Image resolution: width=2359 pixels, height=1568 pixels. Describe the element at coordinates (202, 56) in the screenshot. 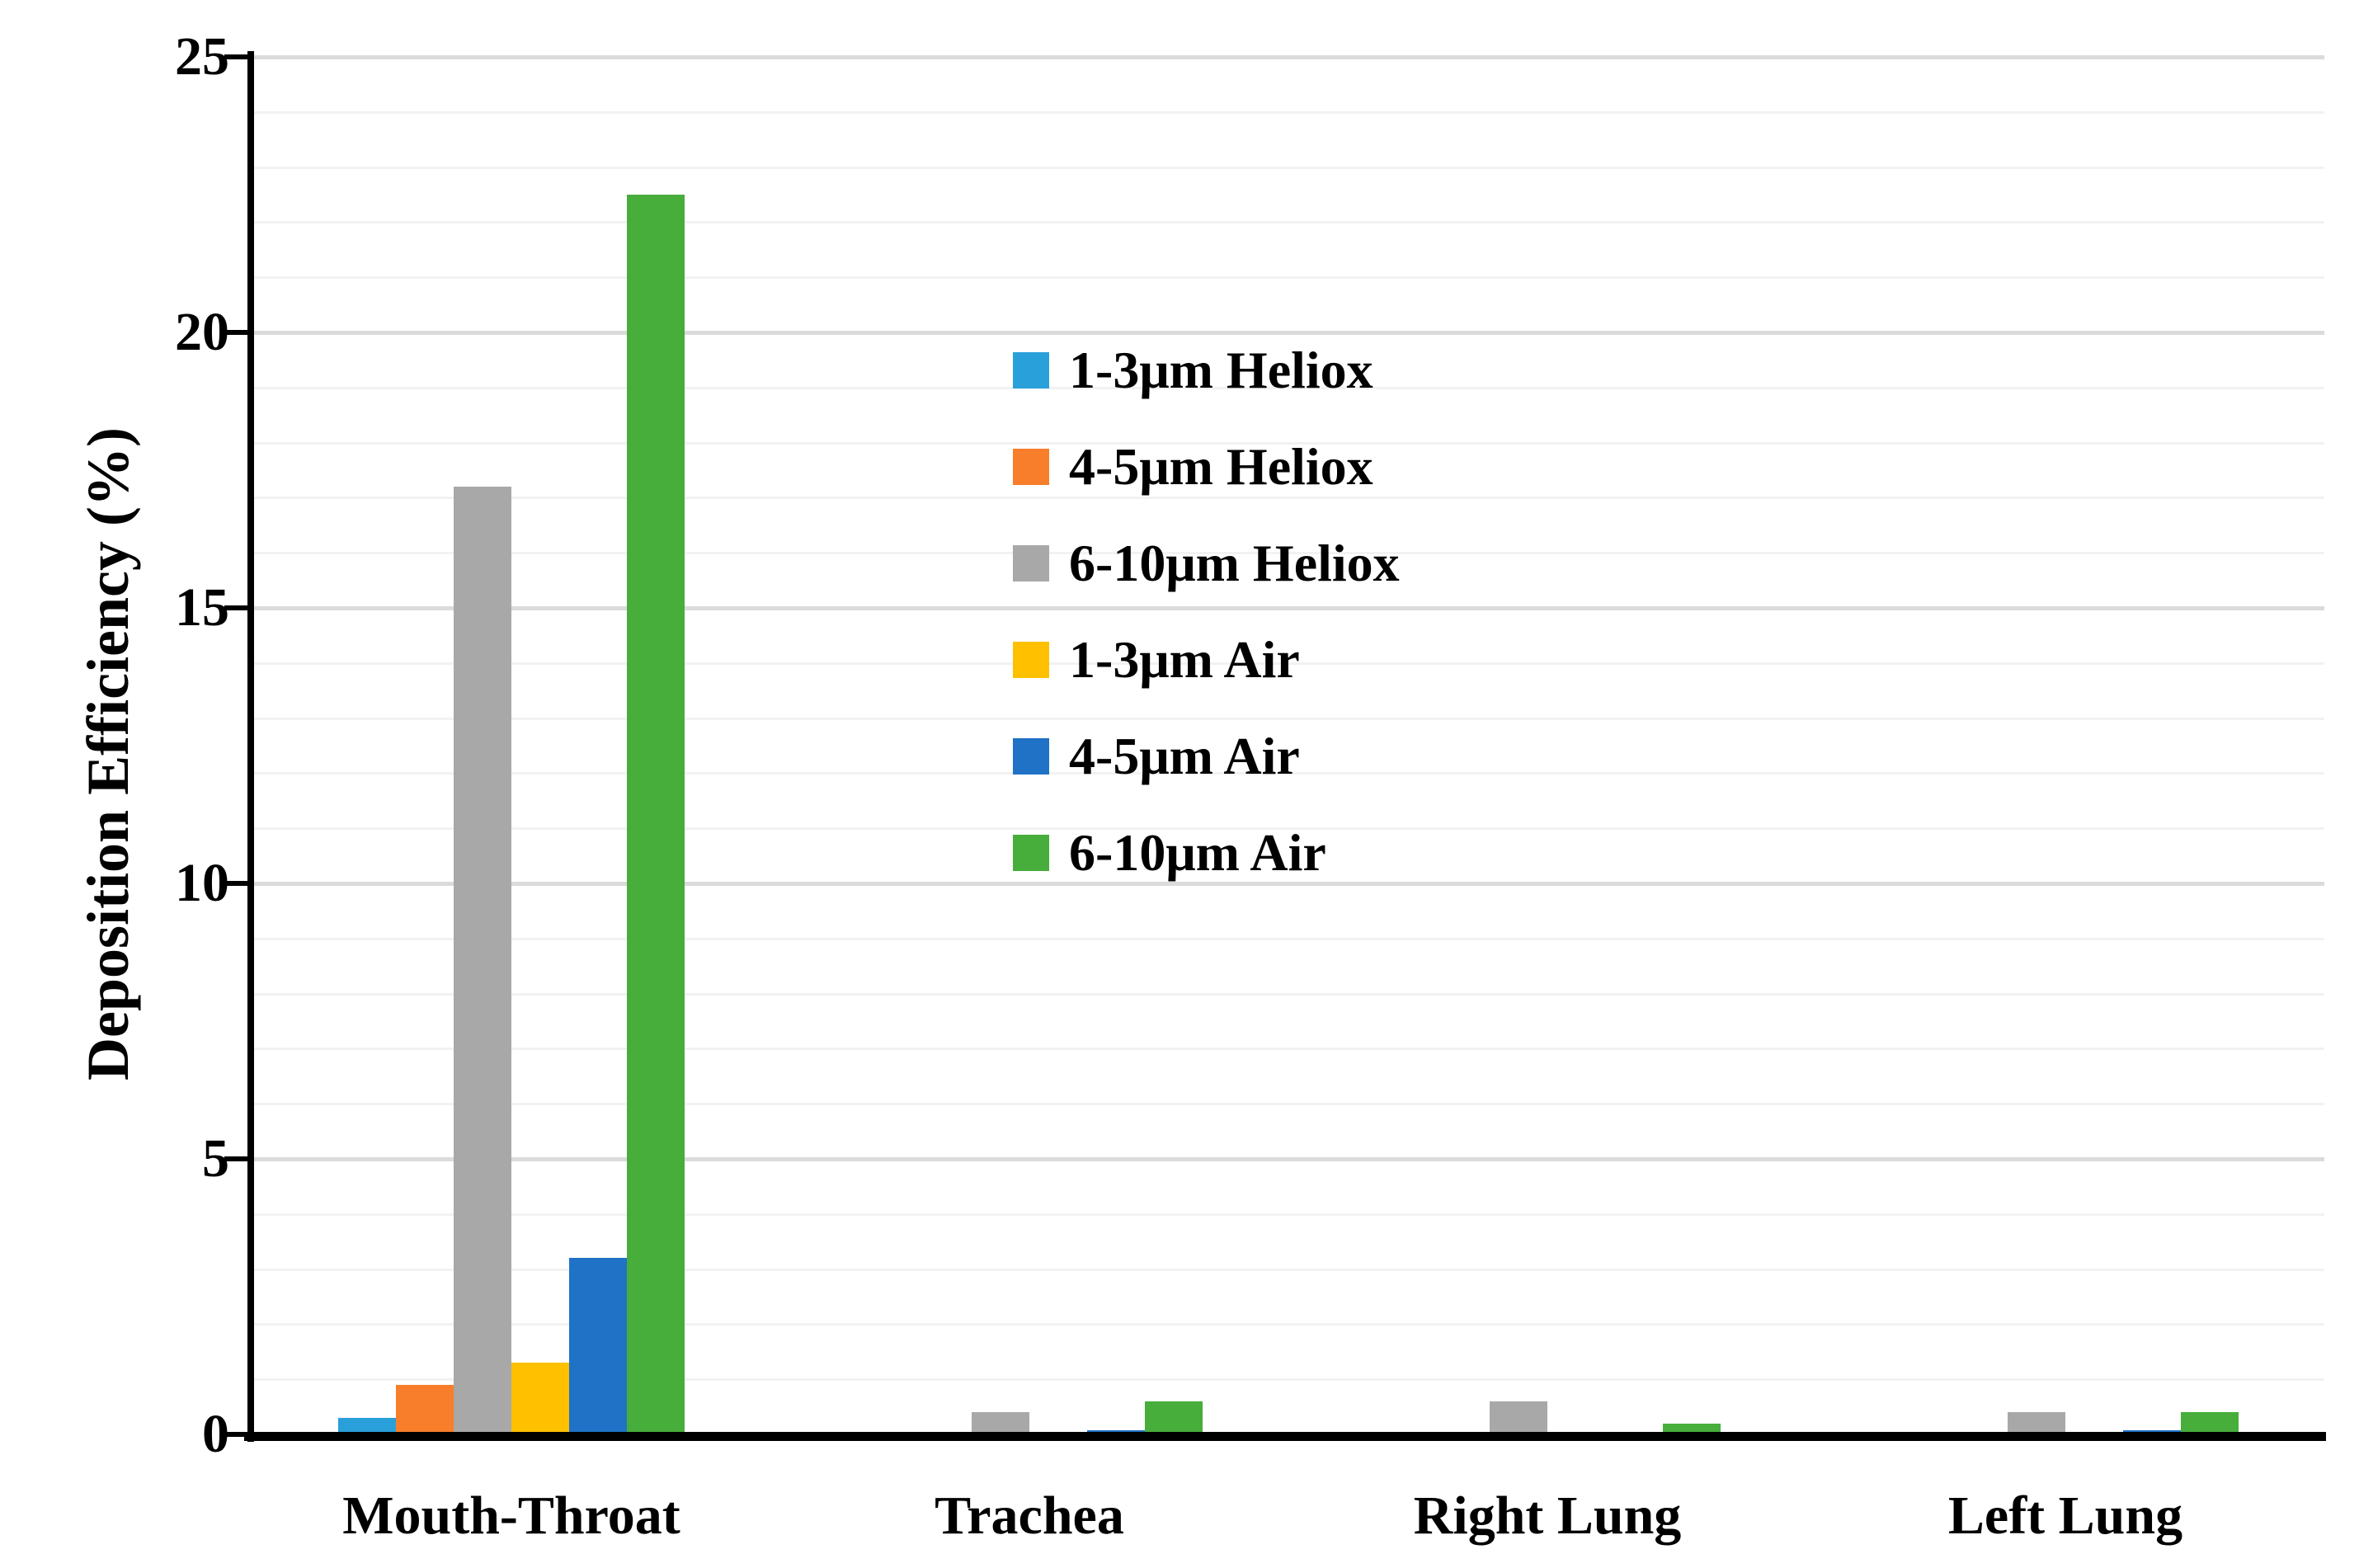

I see `y-tick-label-25: 25` at that location.